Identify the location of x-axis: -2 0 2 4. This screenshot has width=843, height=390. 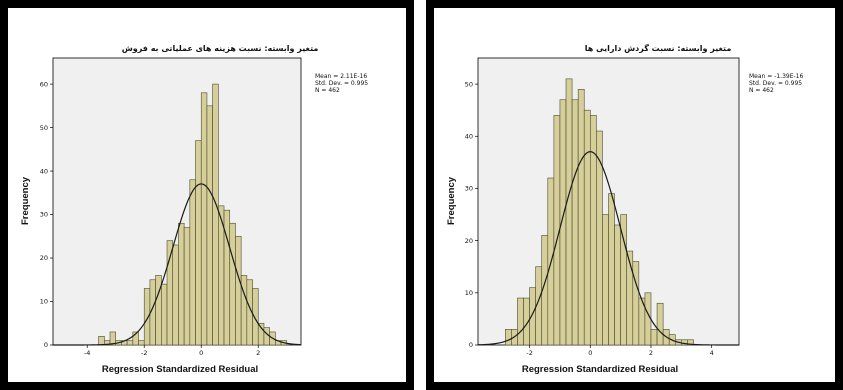
(620, 351).